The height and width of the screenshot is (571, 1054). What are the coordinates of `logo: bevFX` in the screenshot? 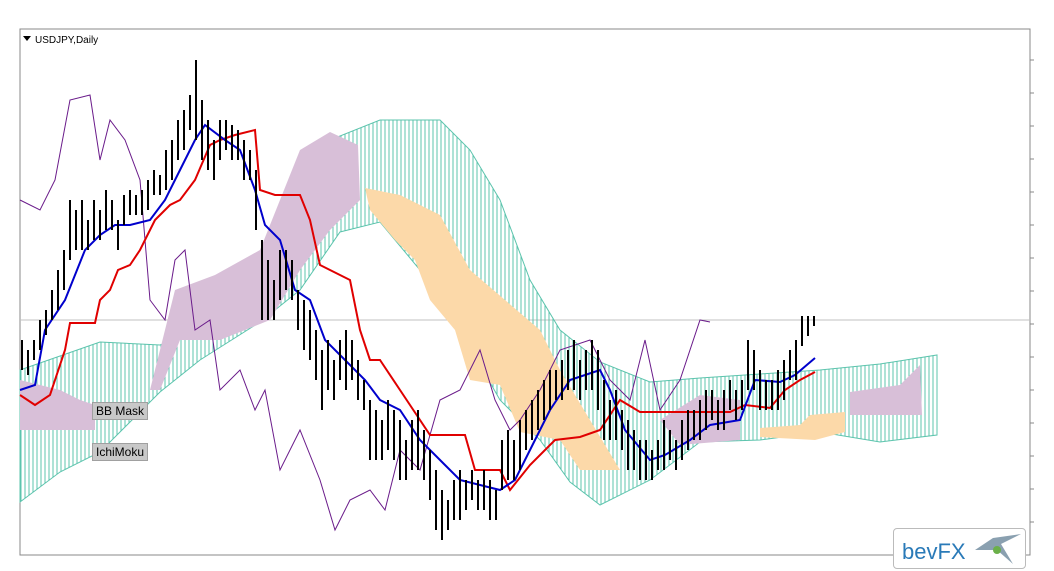 It's located at (959, 548).